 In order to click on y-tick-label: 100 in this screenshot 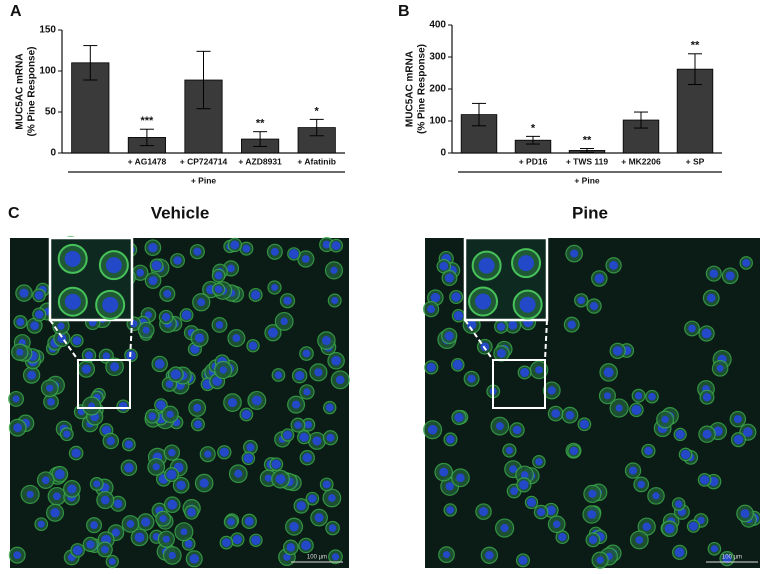, I will do `click(47, 71)`.